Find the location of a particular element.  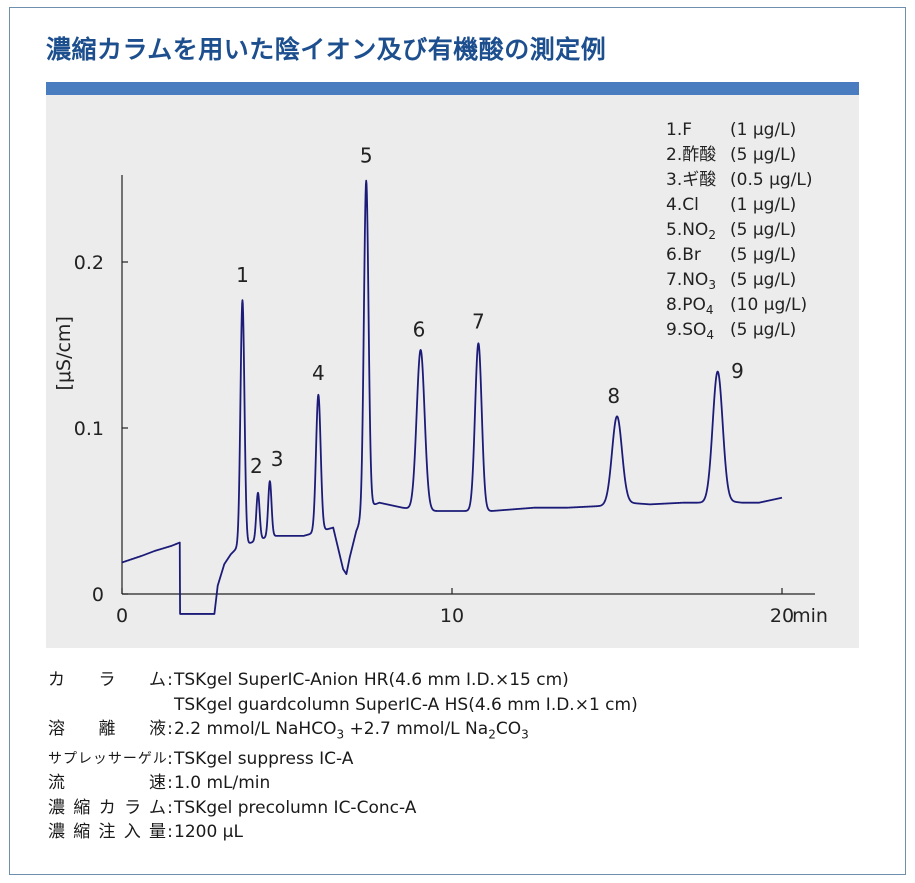

eluent-value: 2.2 mmol/L NaHCO3 +2.7 mmol/L Na2CO3 is located at coordinates (351, 730).